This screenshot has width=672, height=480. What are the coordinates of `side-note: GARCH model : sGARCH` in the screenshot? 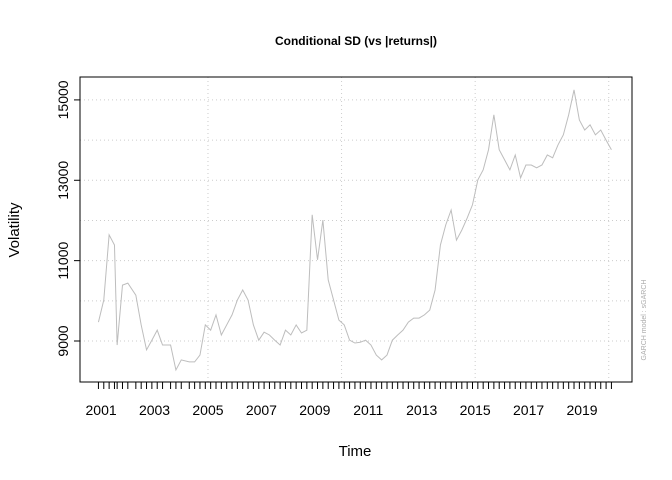 It's located at (644, 320).